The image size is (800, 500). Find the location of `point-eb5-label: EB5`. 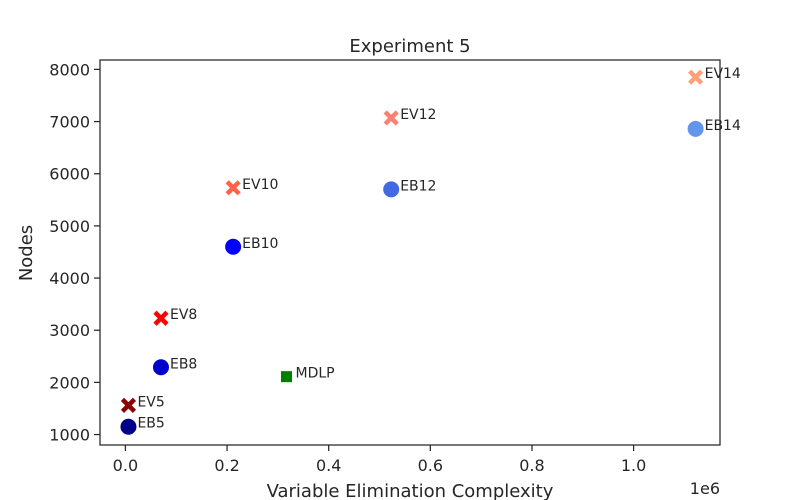

point-eb5-label: EB5 is located at coordinates (150, 424).